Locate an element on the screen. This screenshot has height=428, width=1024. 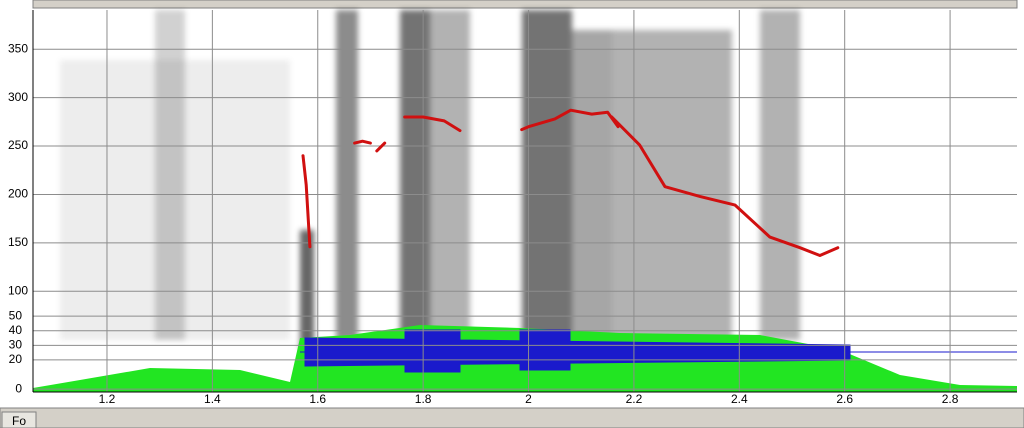
toolbar-button is located at coordinates (19, 419).